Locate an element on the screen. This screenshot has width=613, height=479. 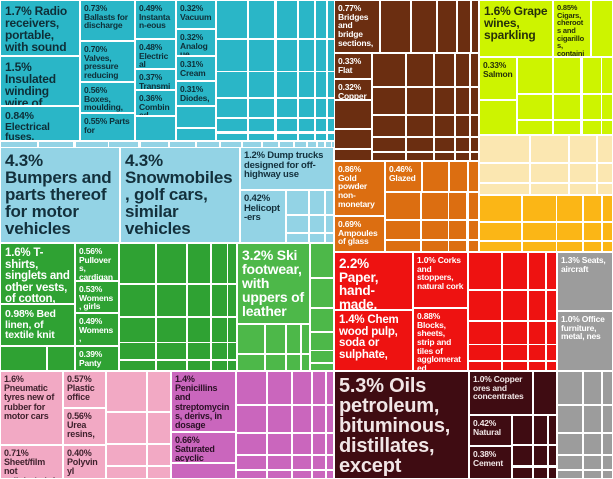
treemap-cell-labeled: 0.53% Womens, girls is located at coordinates (97, 297).